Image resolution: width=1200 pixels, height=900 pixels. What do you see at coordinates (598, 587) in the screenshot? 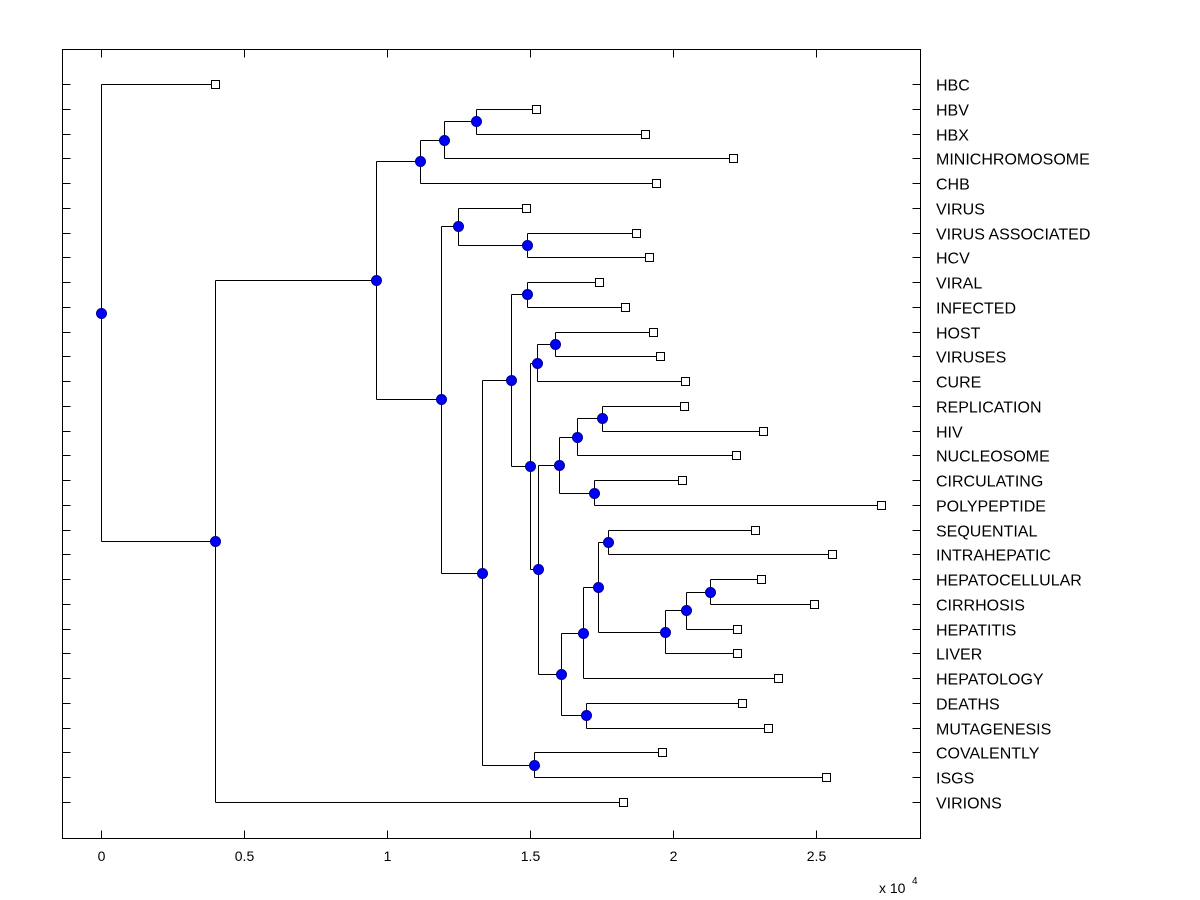
I see `node-marker-n17` at bounding box center [598, 587].